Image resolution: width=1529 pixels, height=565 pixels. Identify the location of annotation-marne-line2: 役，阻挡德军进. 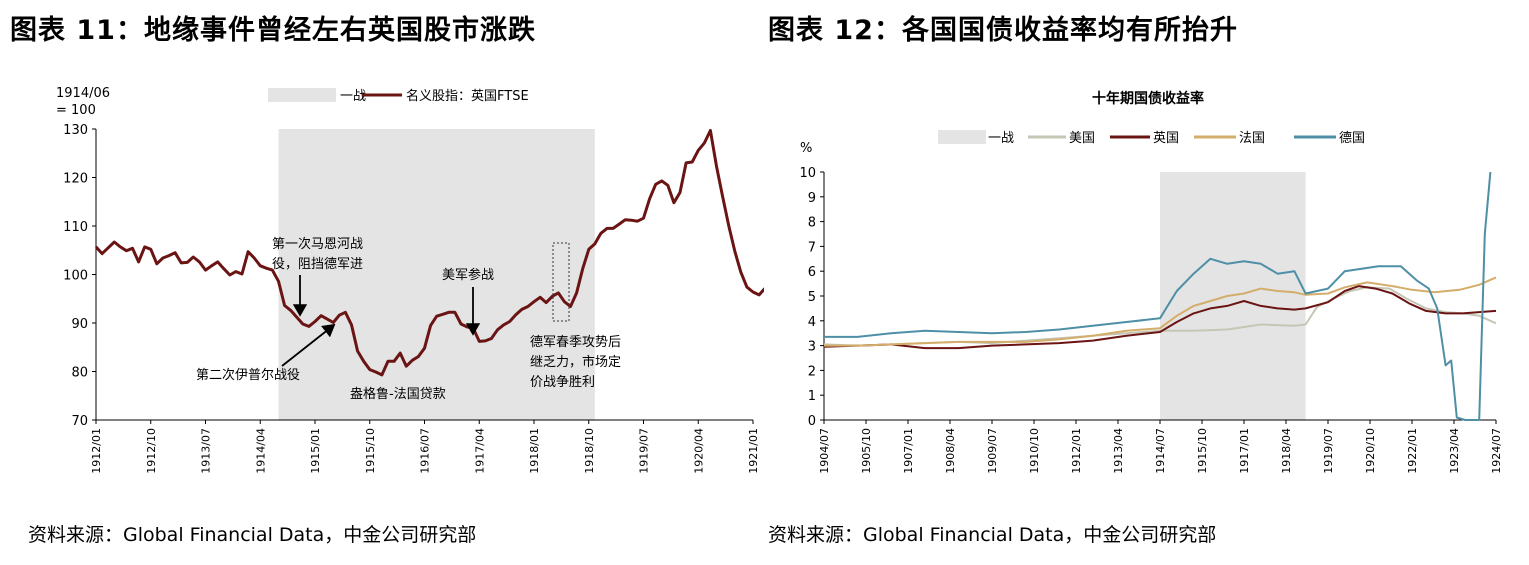
(317, 264).